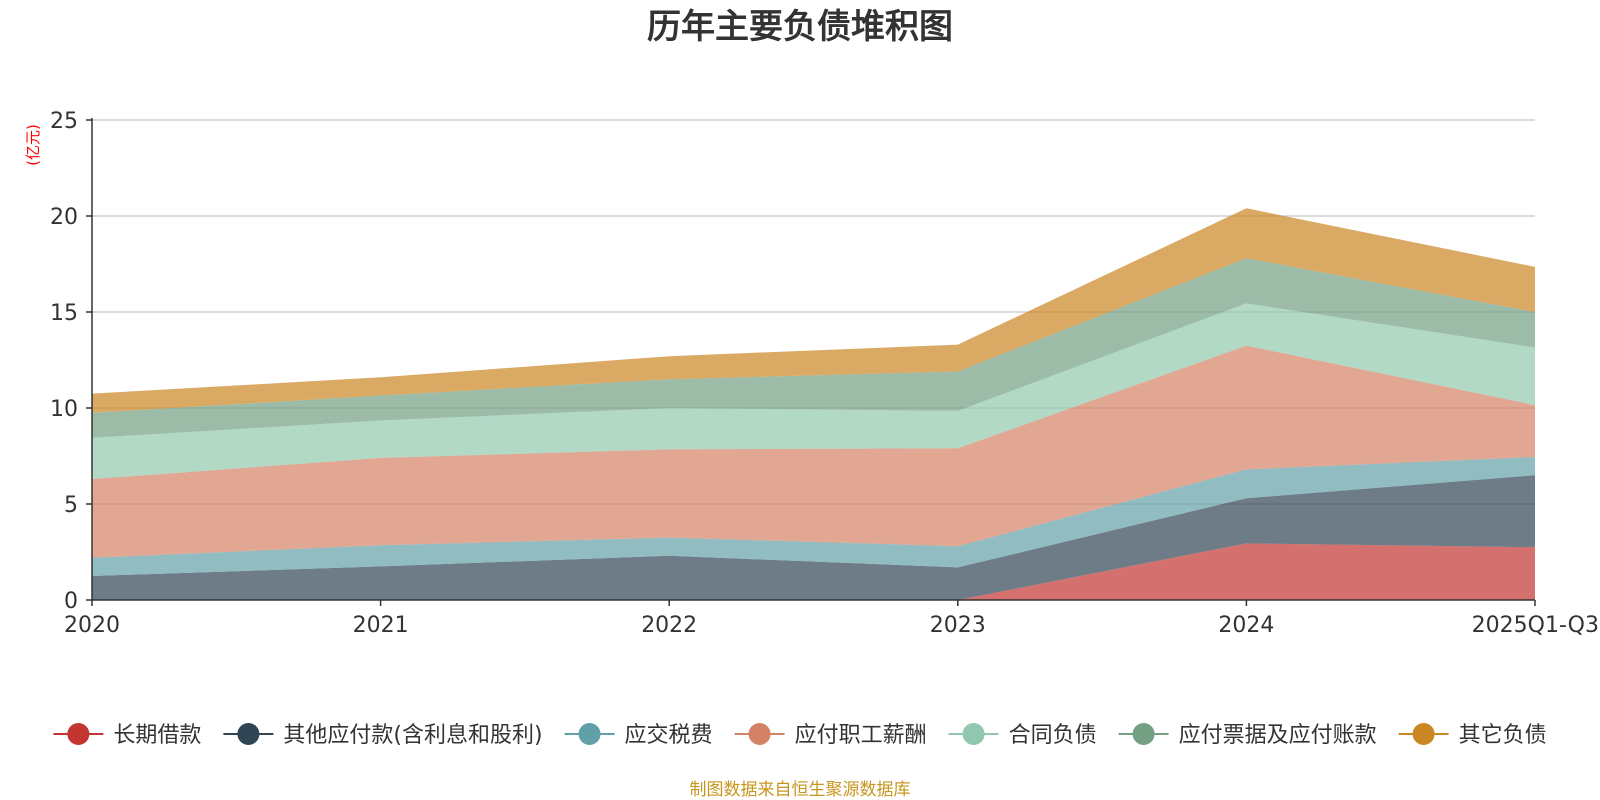 Image resolution: width=1600 pixels, height=800 pixels. I want to click on y-tick-label: 10, so click(64, 409).